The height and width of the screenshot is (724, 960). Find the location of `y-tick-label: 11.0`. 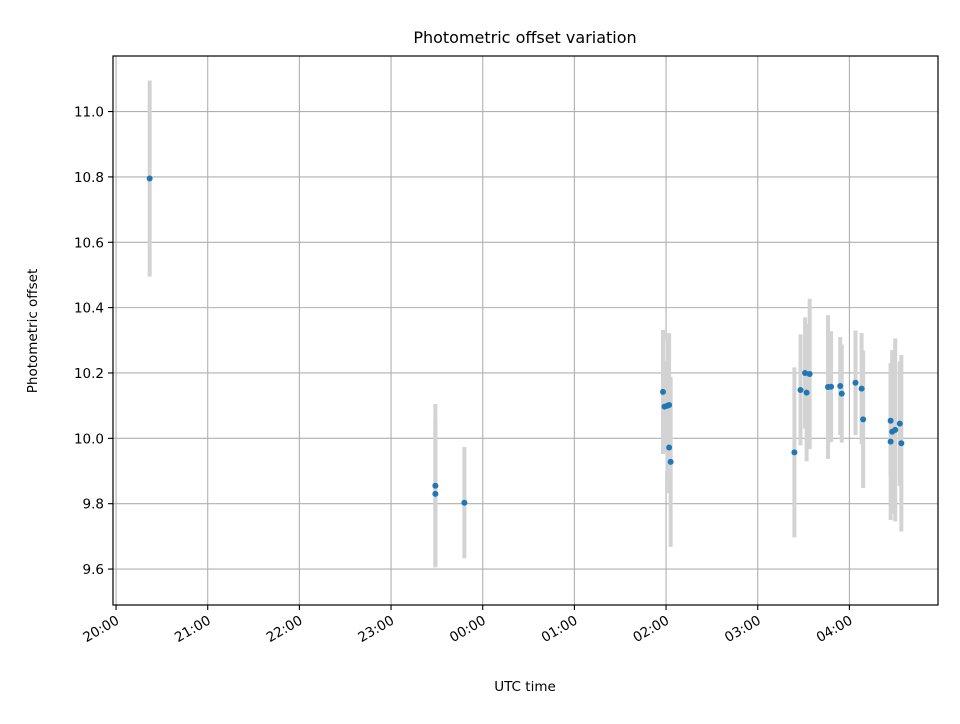

y-tick-label: 11.0 is located at coordinates (89, 113).